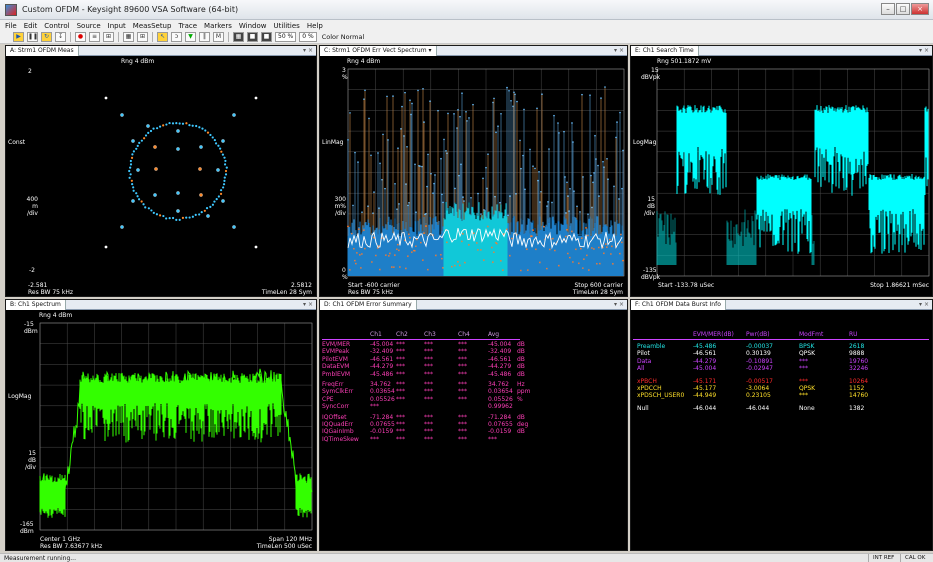 The height and width of the screenshot is (562, 933). I want to click on record-icon: ●, so click(80, 37).